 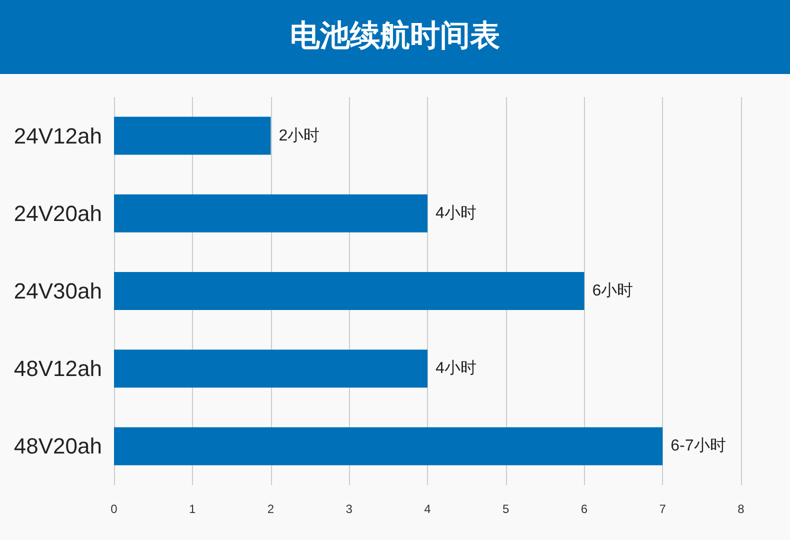 What do you see at coordinates (662, 509) in the screenshot?
I see `x-tick-label: 7` at bounding box center [662, 509].